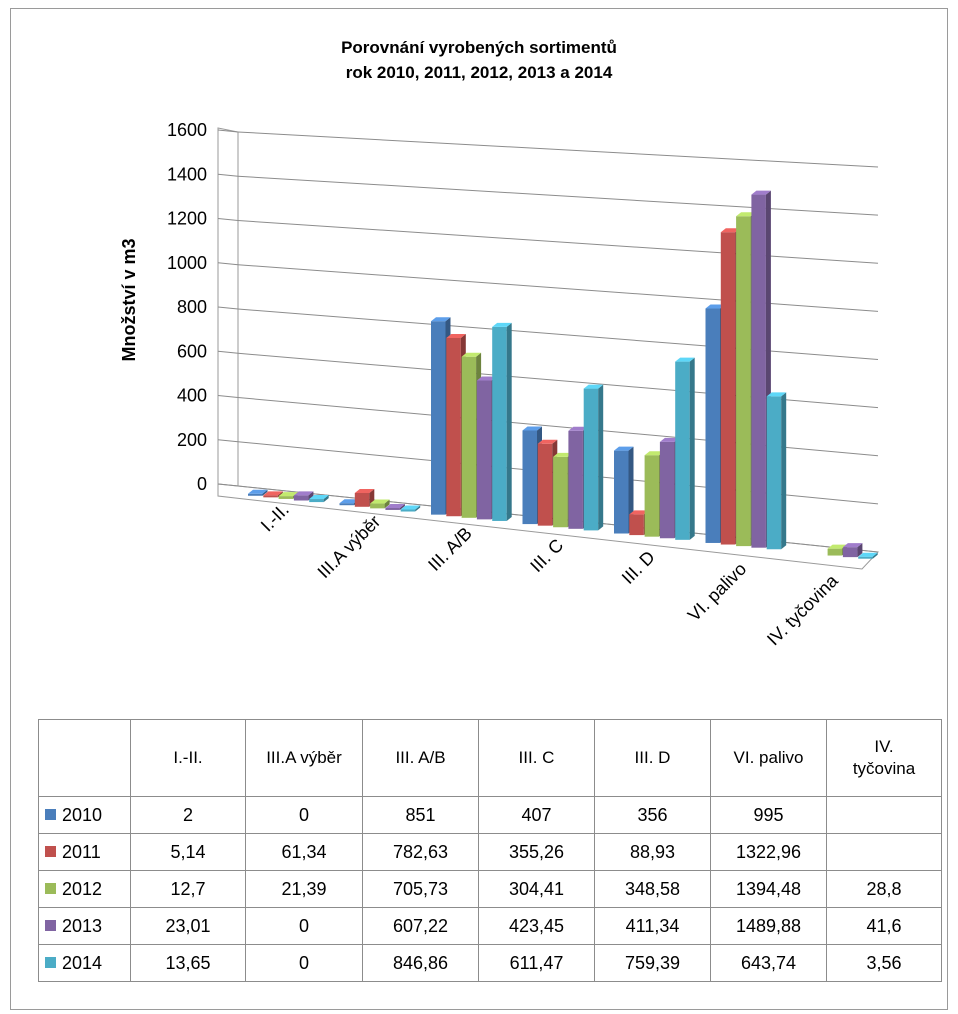 The image size is (958, 1014). I want to click on table-header-cell: III. D, so click(652, 758).